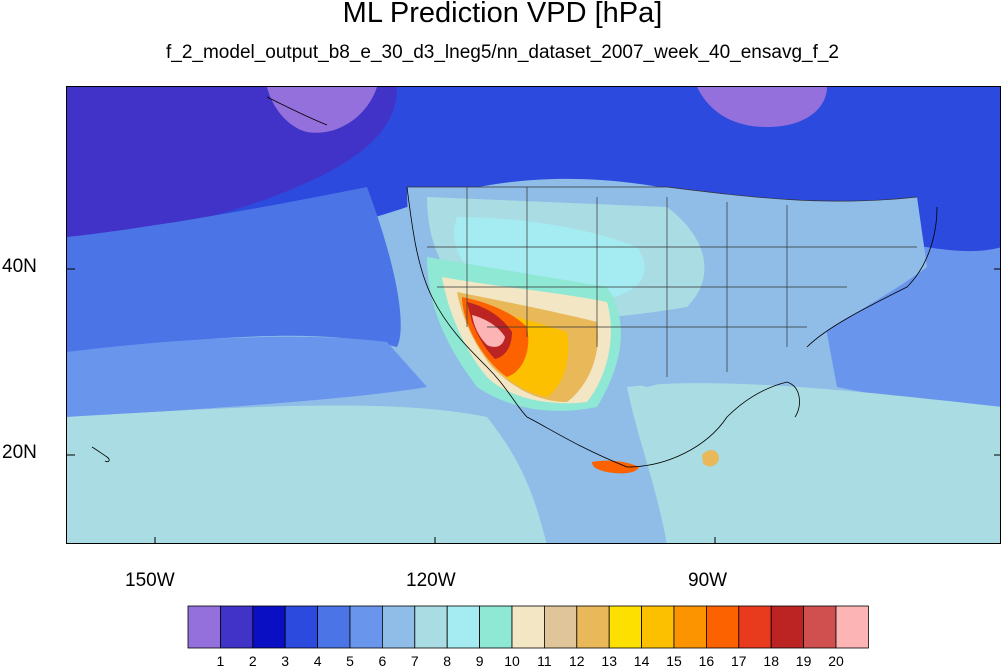  What do you see at coordinates (642, 661) in the screenshot?
I see `colorbar-label: 14` at bounding box center [642, 661].